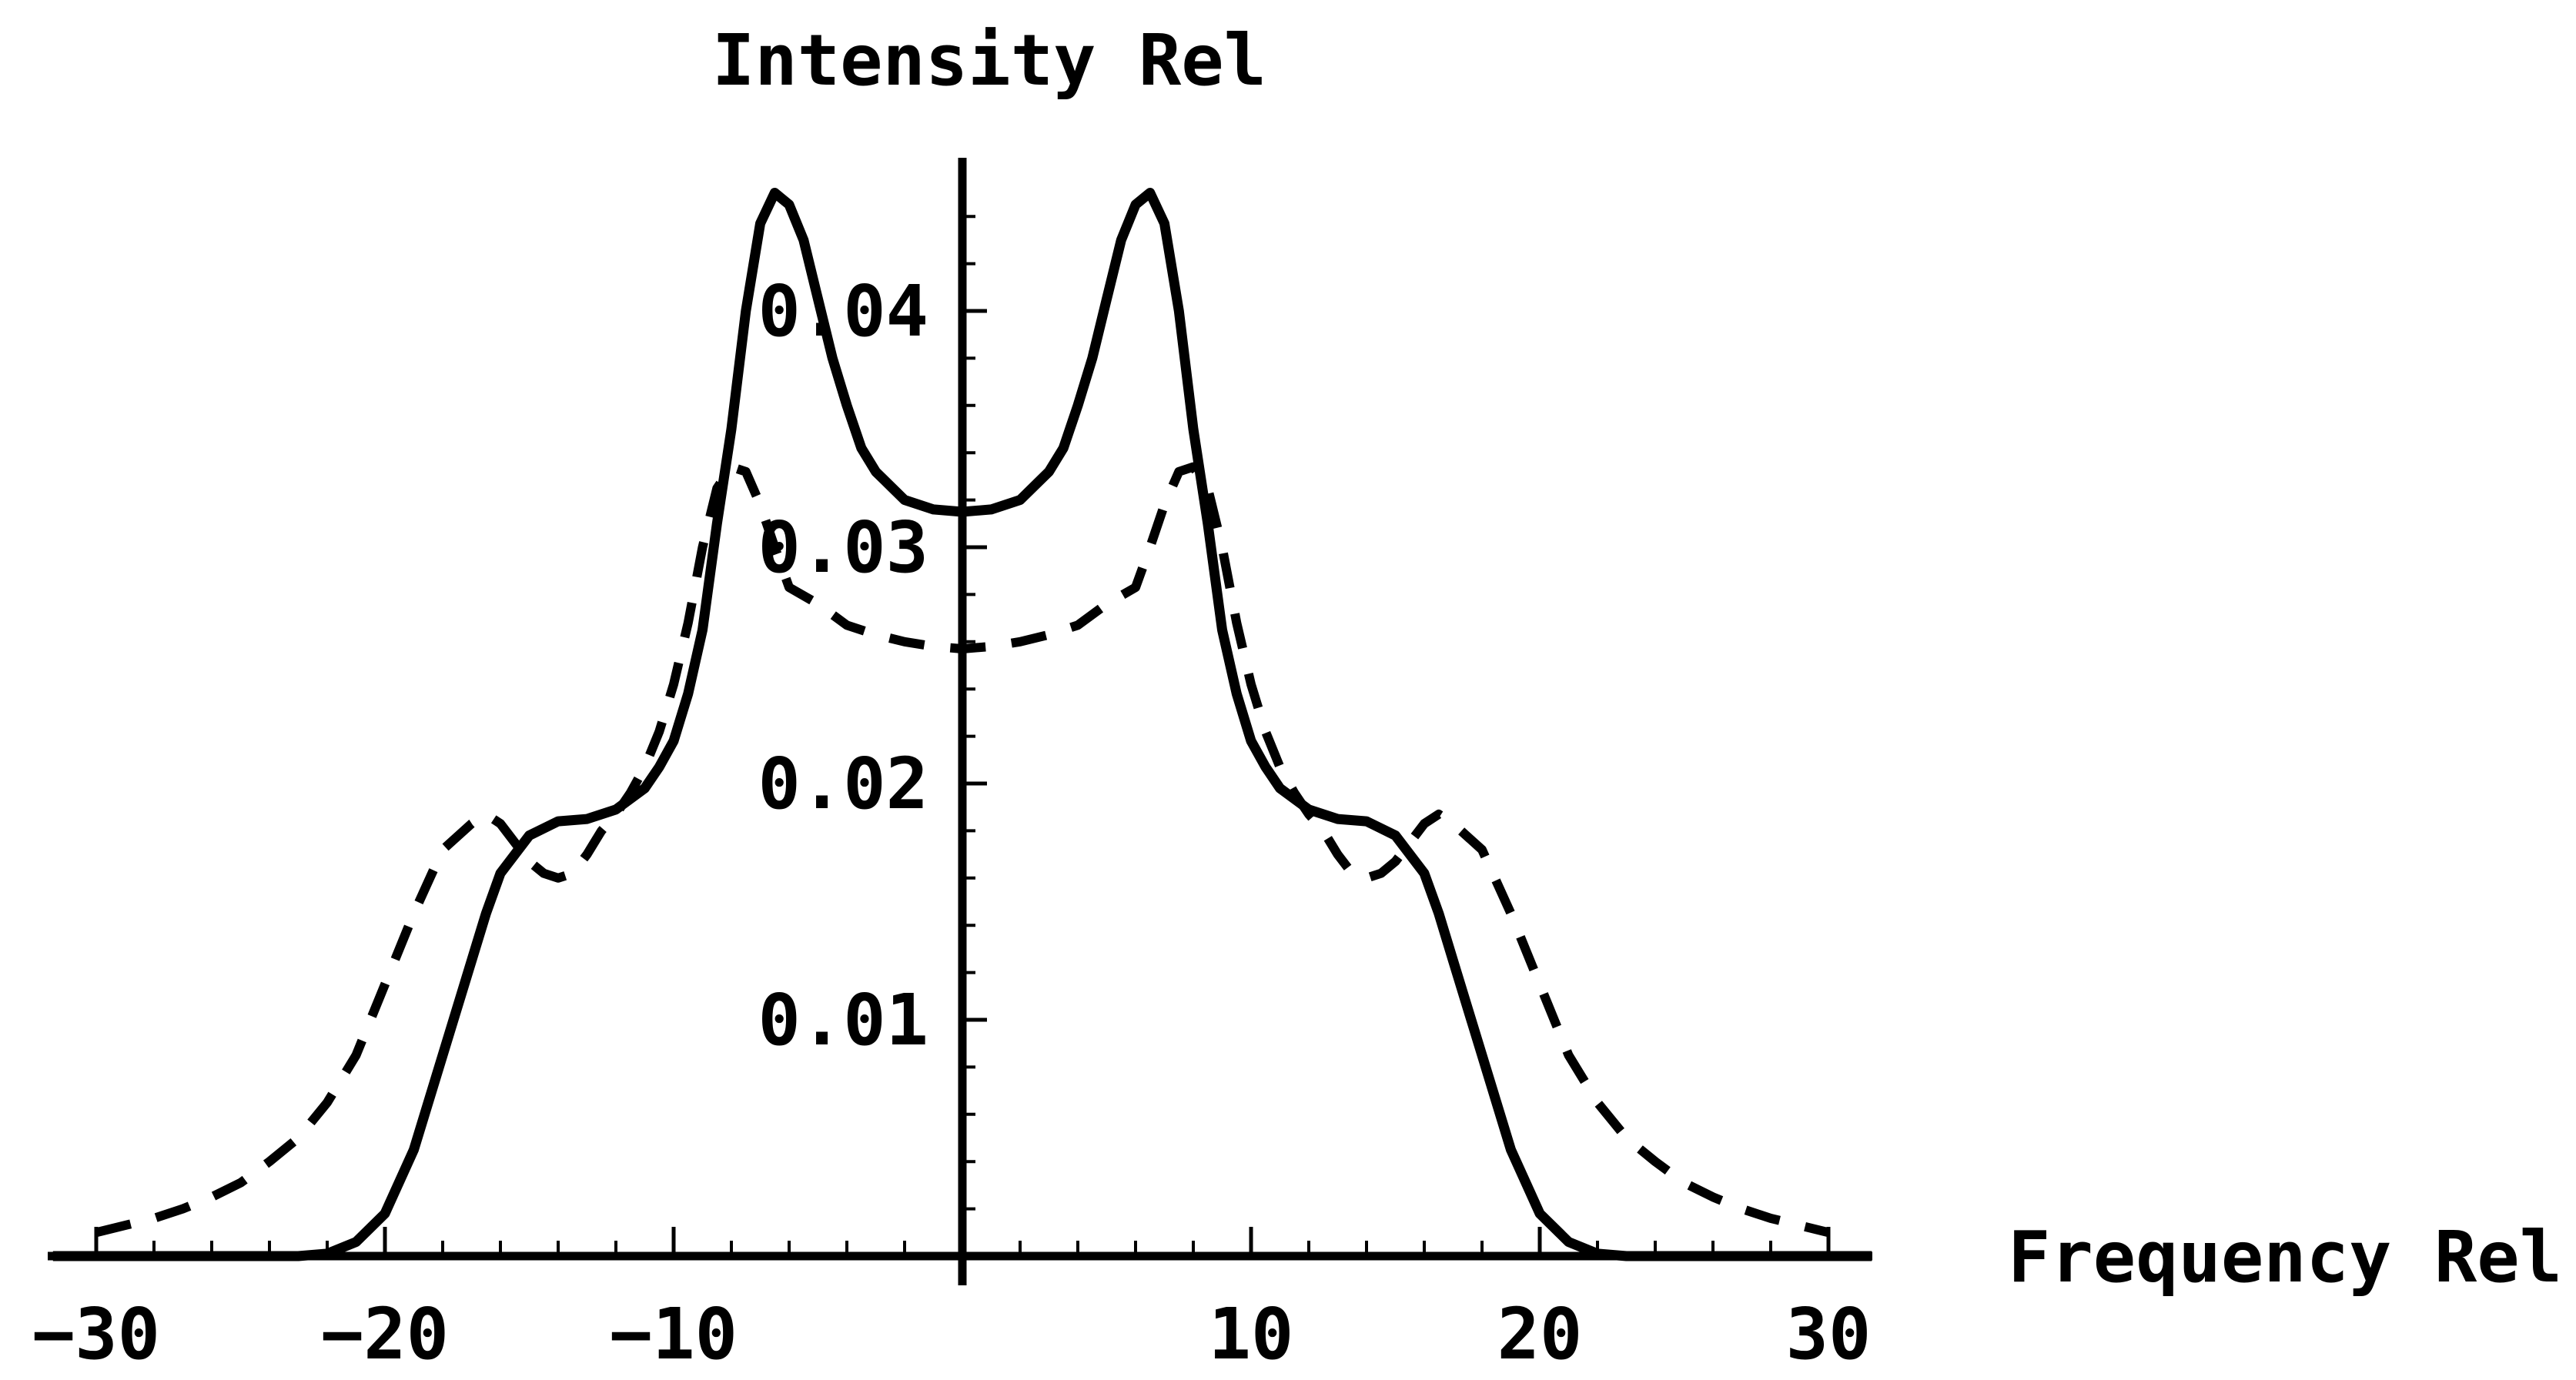 This screenshot has width=2576, height=1380. Describe the element at coordinates (1540, 1334) in the screenshot. I see `x-tick-label: 20` at that location.